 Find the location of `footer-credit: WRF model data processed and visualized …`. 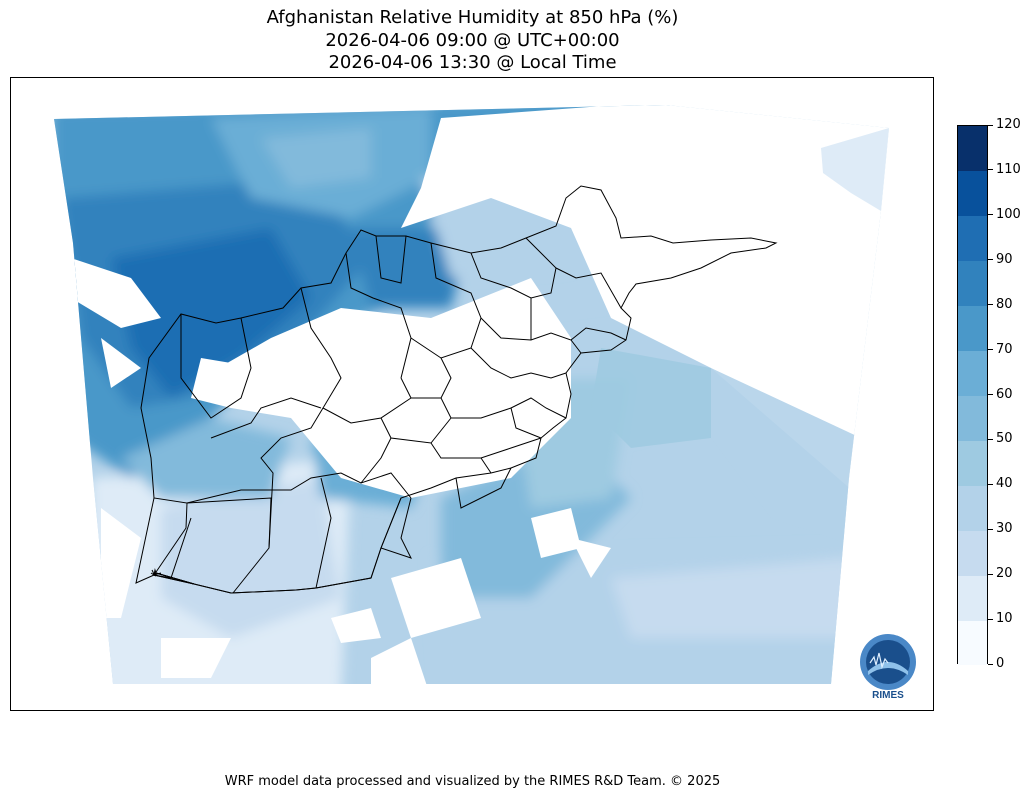

footer-credit: WRF model data processed and visualized … is located at coordinates (472, 781).